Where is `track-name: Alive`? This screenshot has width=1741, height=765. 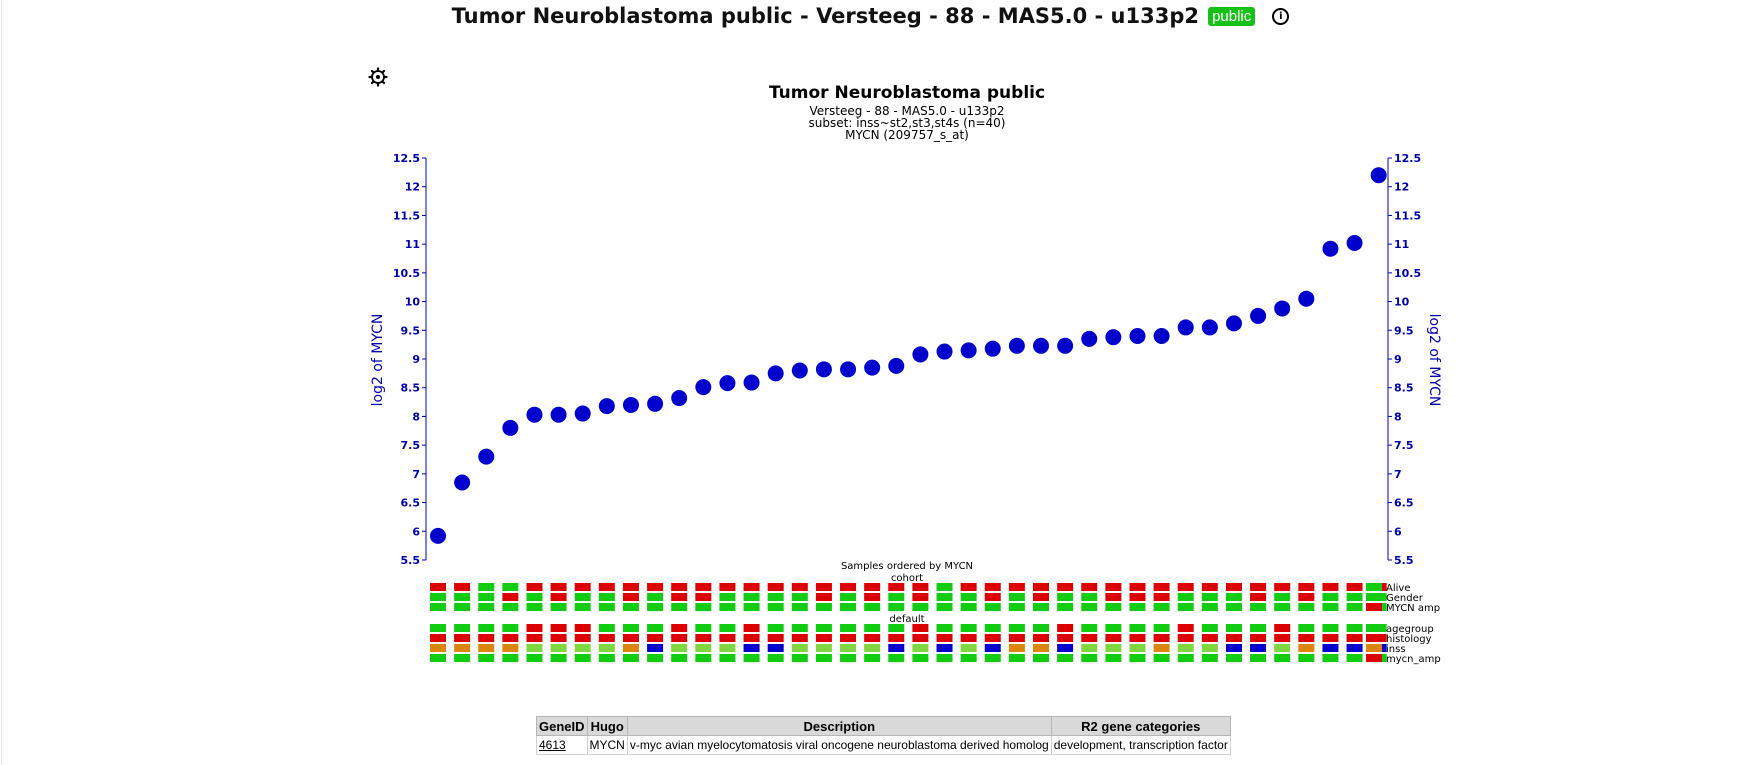 track-name: Alive is located at coordinates (1398, 588).